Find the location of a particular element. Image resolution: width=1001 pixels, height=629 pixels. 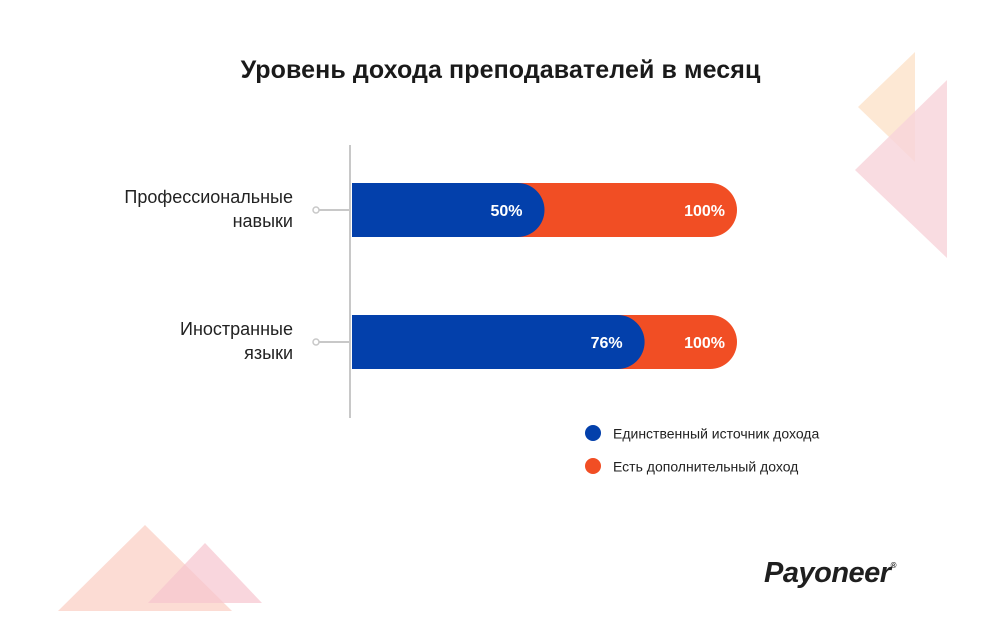

data-label-secondary-0: 100% is located at coordinates (704, 211).